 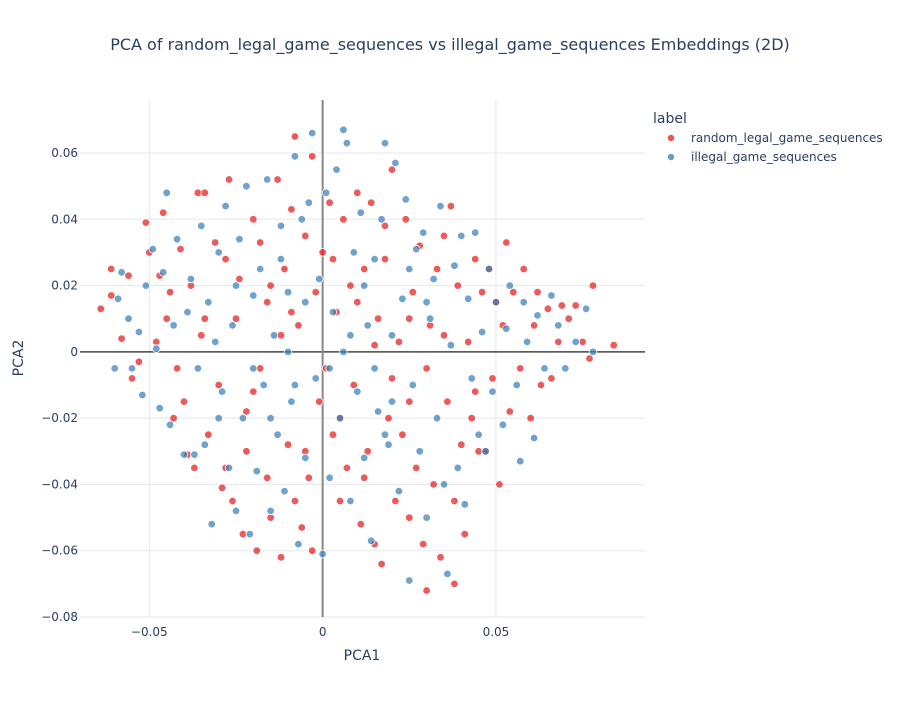 I want to click on y-axis-label: PCA2, so click(x=19, y=358).